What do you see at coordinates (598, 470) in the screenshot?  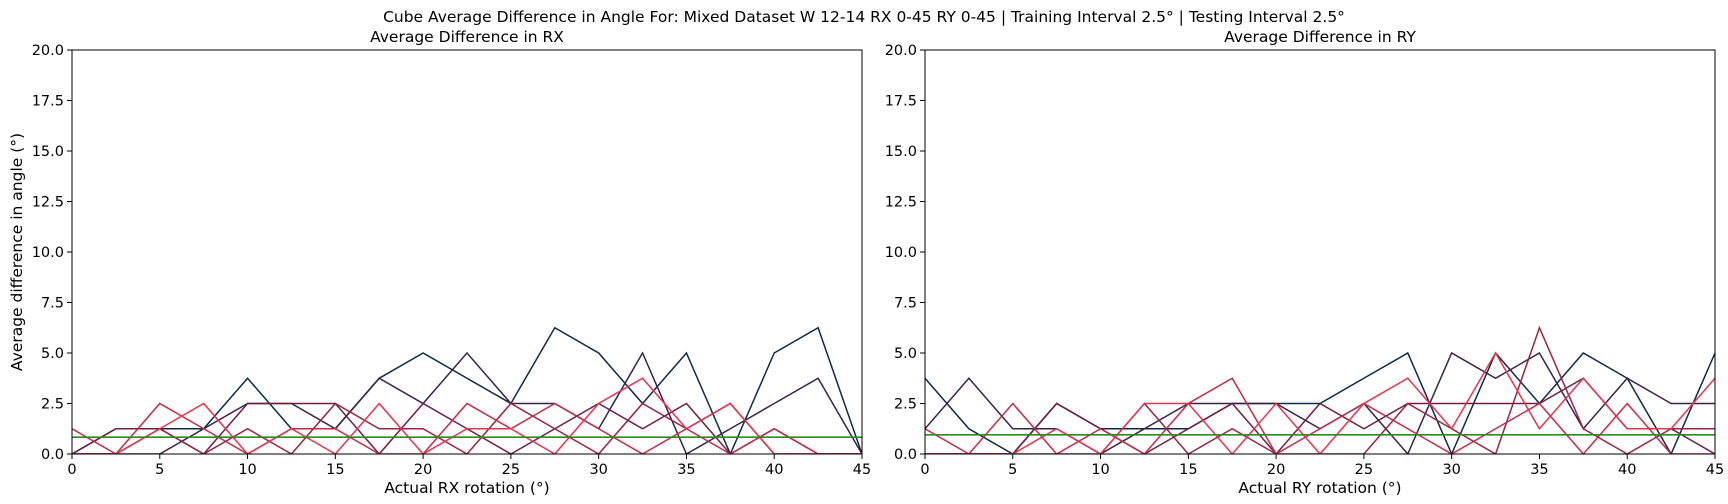 I see `x-tick-label-rx: 30` at bounding box center [598, 470].